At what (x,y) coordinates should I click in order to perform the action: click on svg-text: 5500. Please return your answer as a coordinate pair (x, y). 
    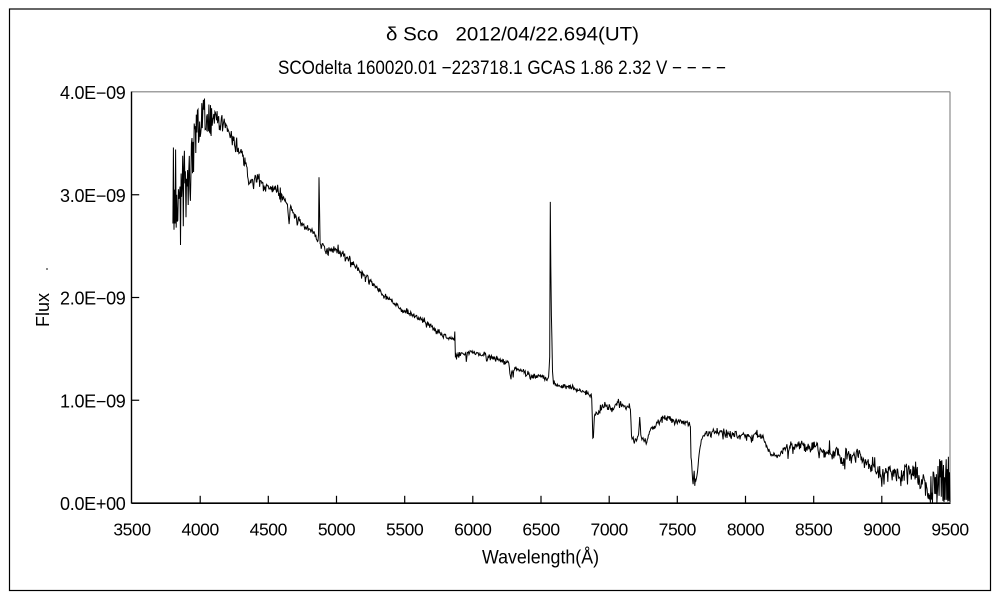
    Looking at the image, I should click on (405, 530).